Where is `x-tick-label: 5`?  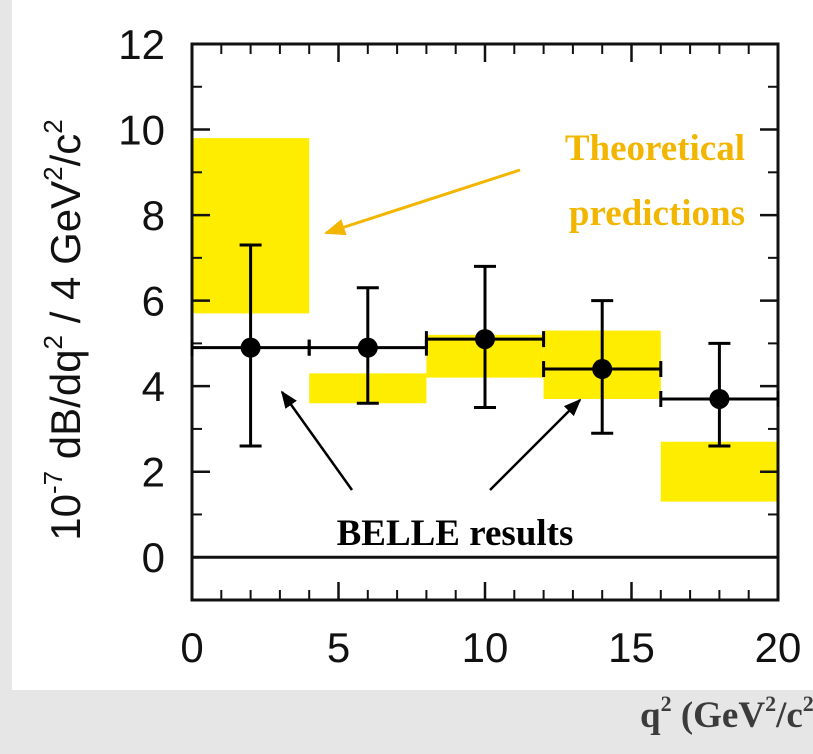 x-tick-label: 5 is located at coordinates (338, 647).